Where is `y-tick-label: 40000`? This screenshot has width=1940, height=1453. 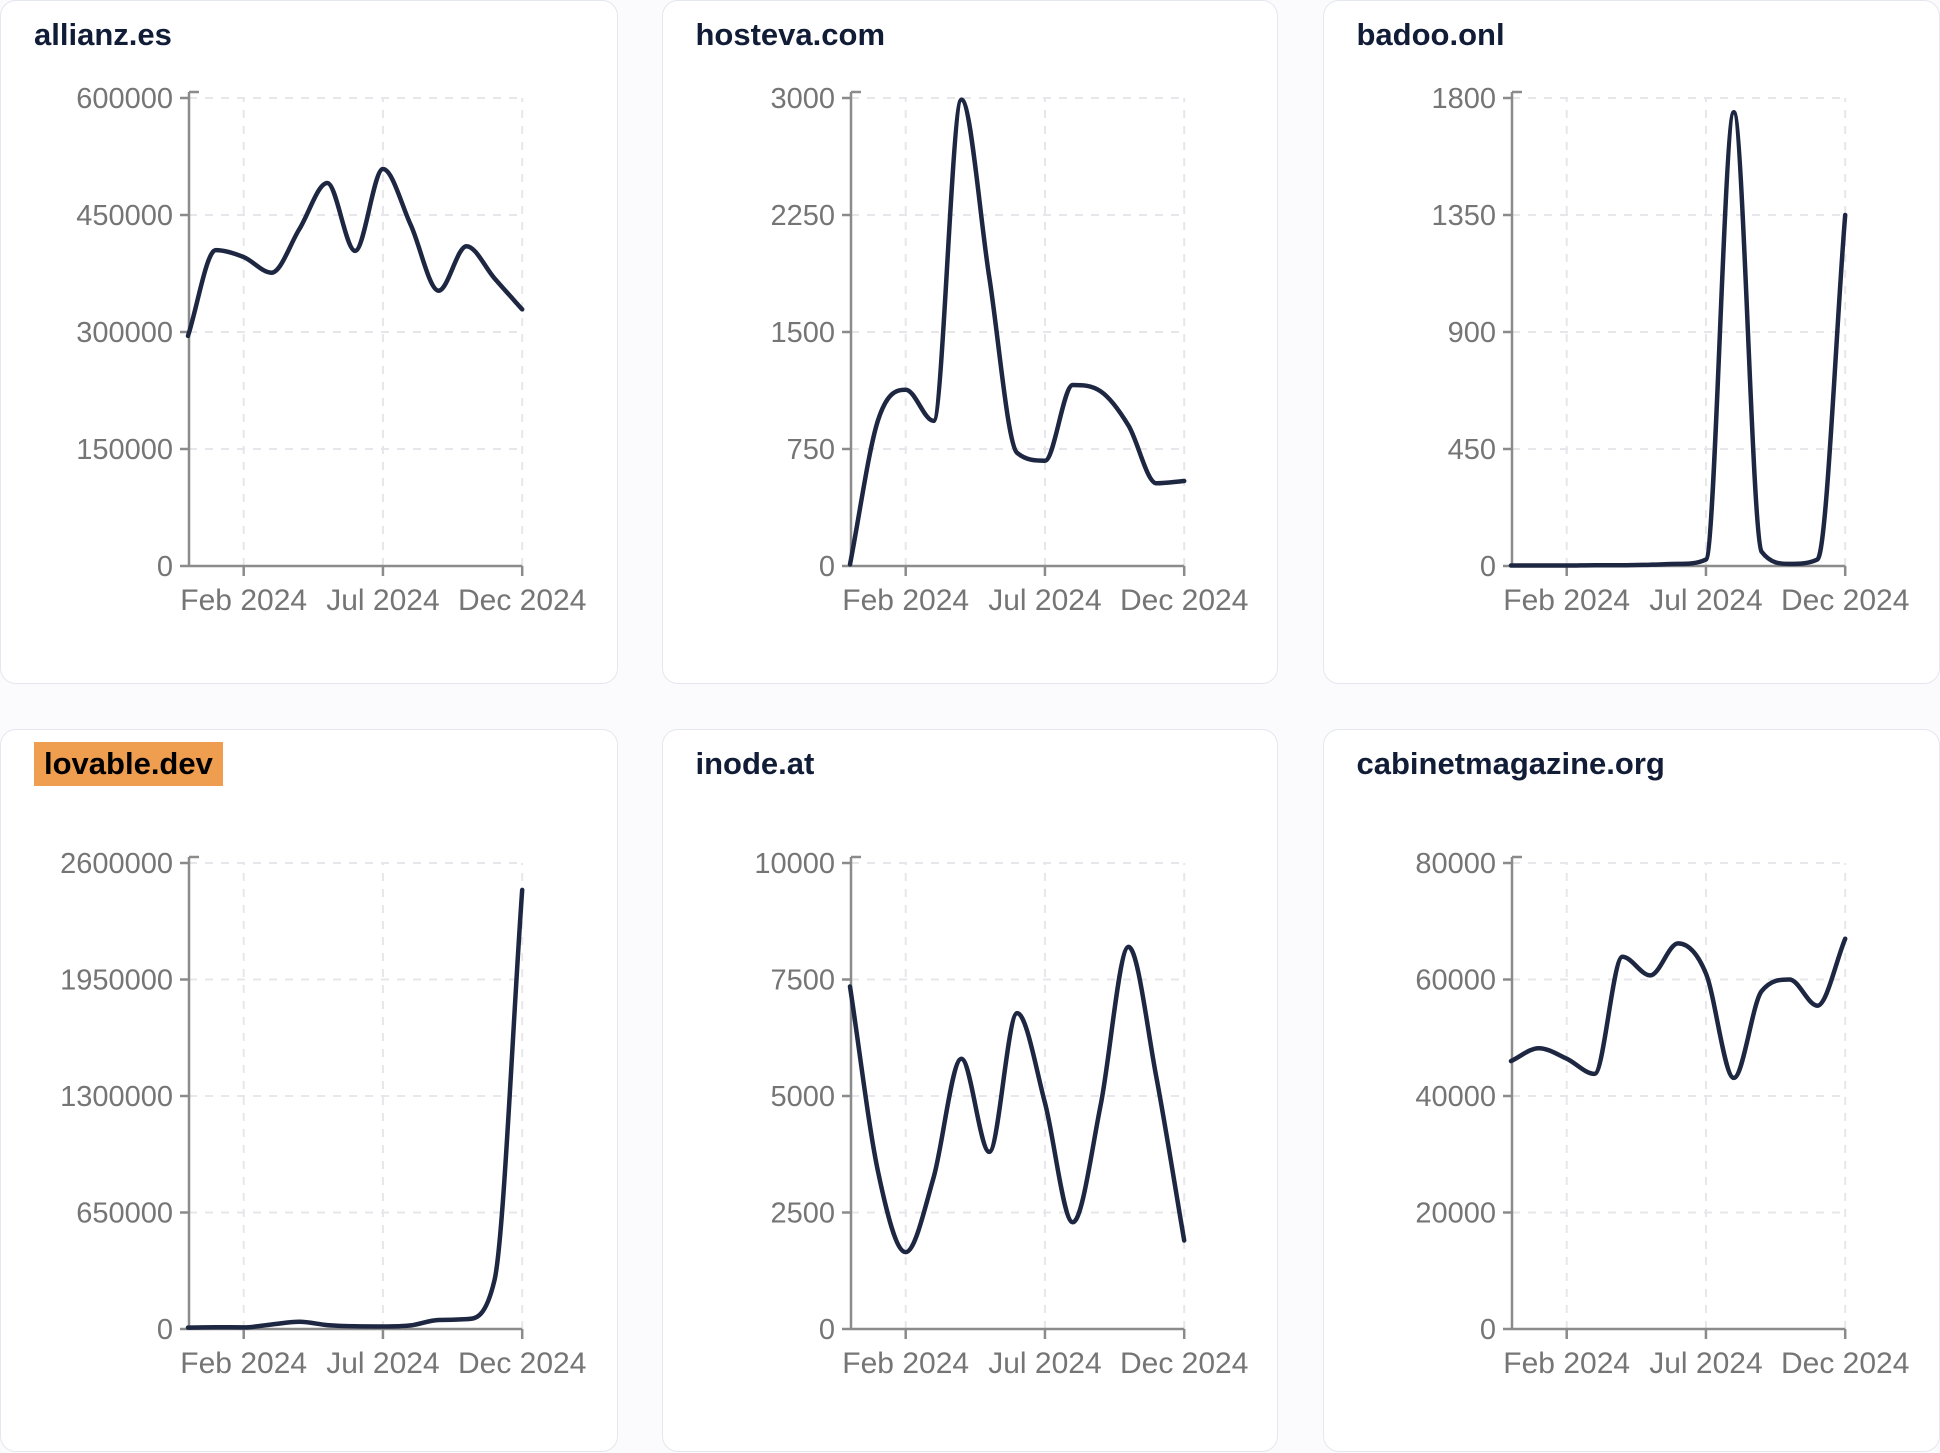 y-tick-label: 40000 is located at coordinates (1455, 1097).